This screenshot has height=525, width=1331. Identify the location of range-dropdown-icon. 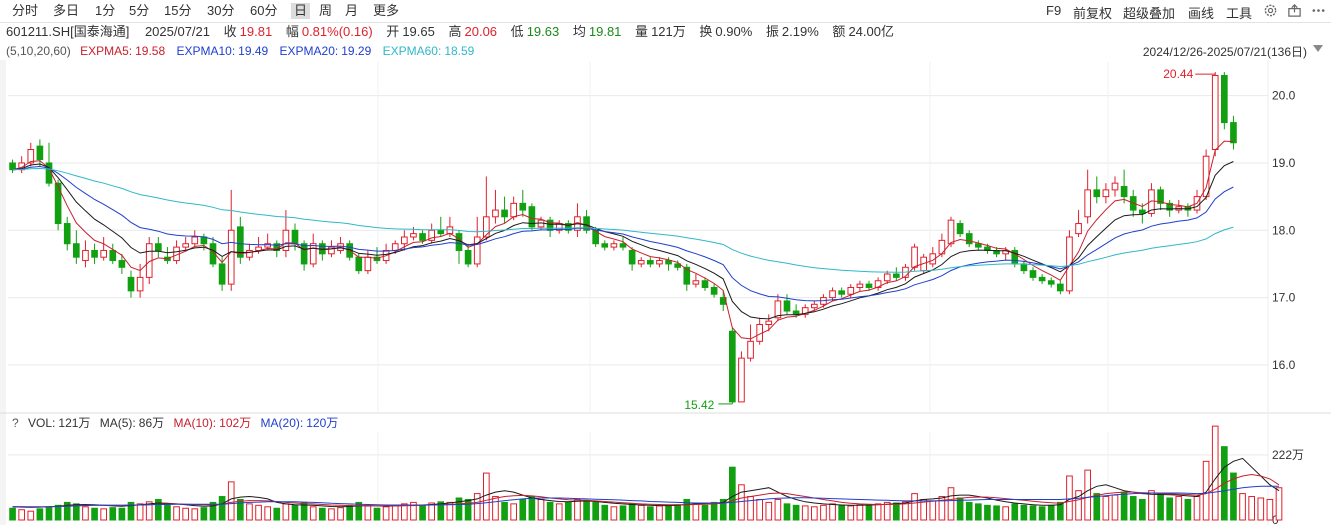
(1318, 48).